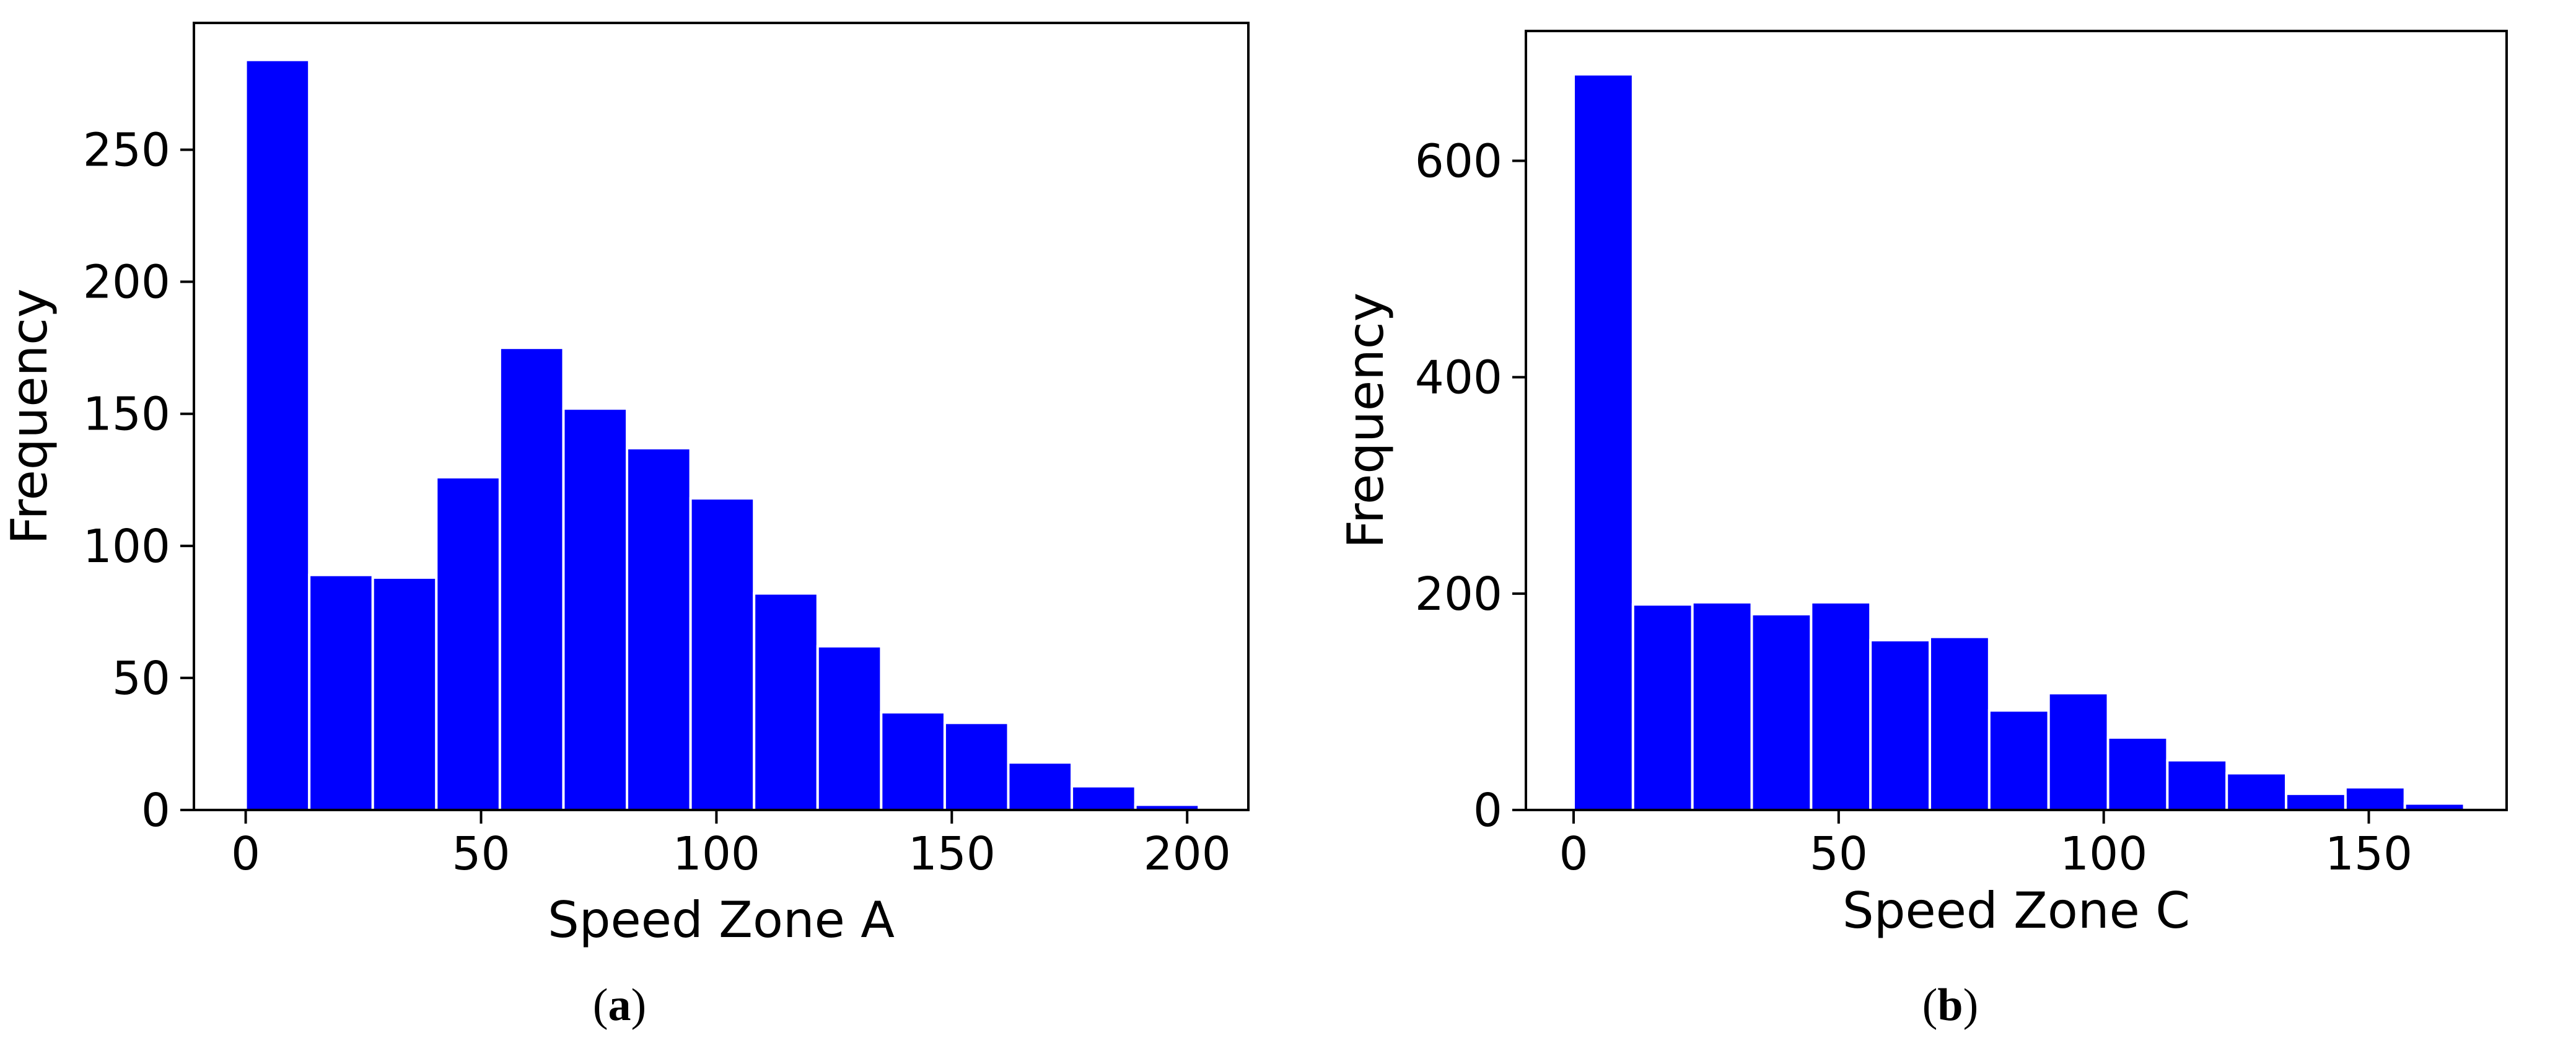 This screenshot has width=2576, height=1043. Describe the element at coordinates (1458, 594) in the screenshot. I see `y-tick-label-b-200: 200` at that location.